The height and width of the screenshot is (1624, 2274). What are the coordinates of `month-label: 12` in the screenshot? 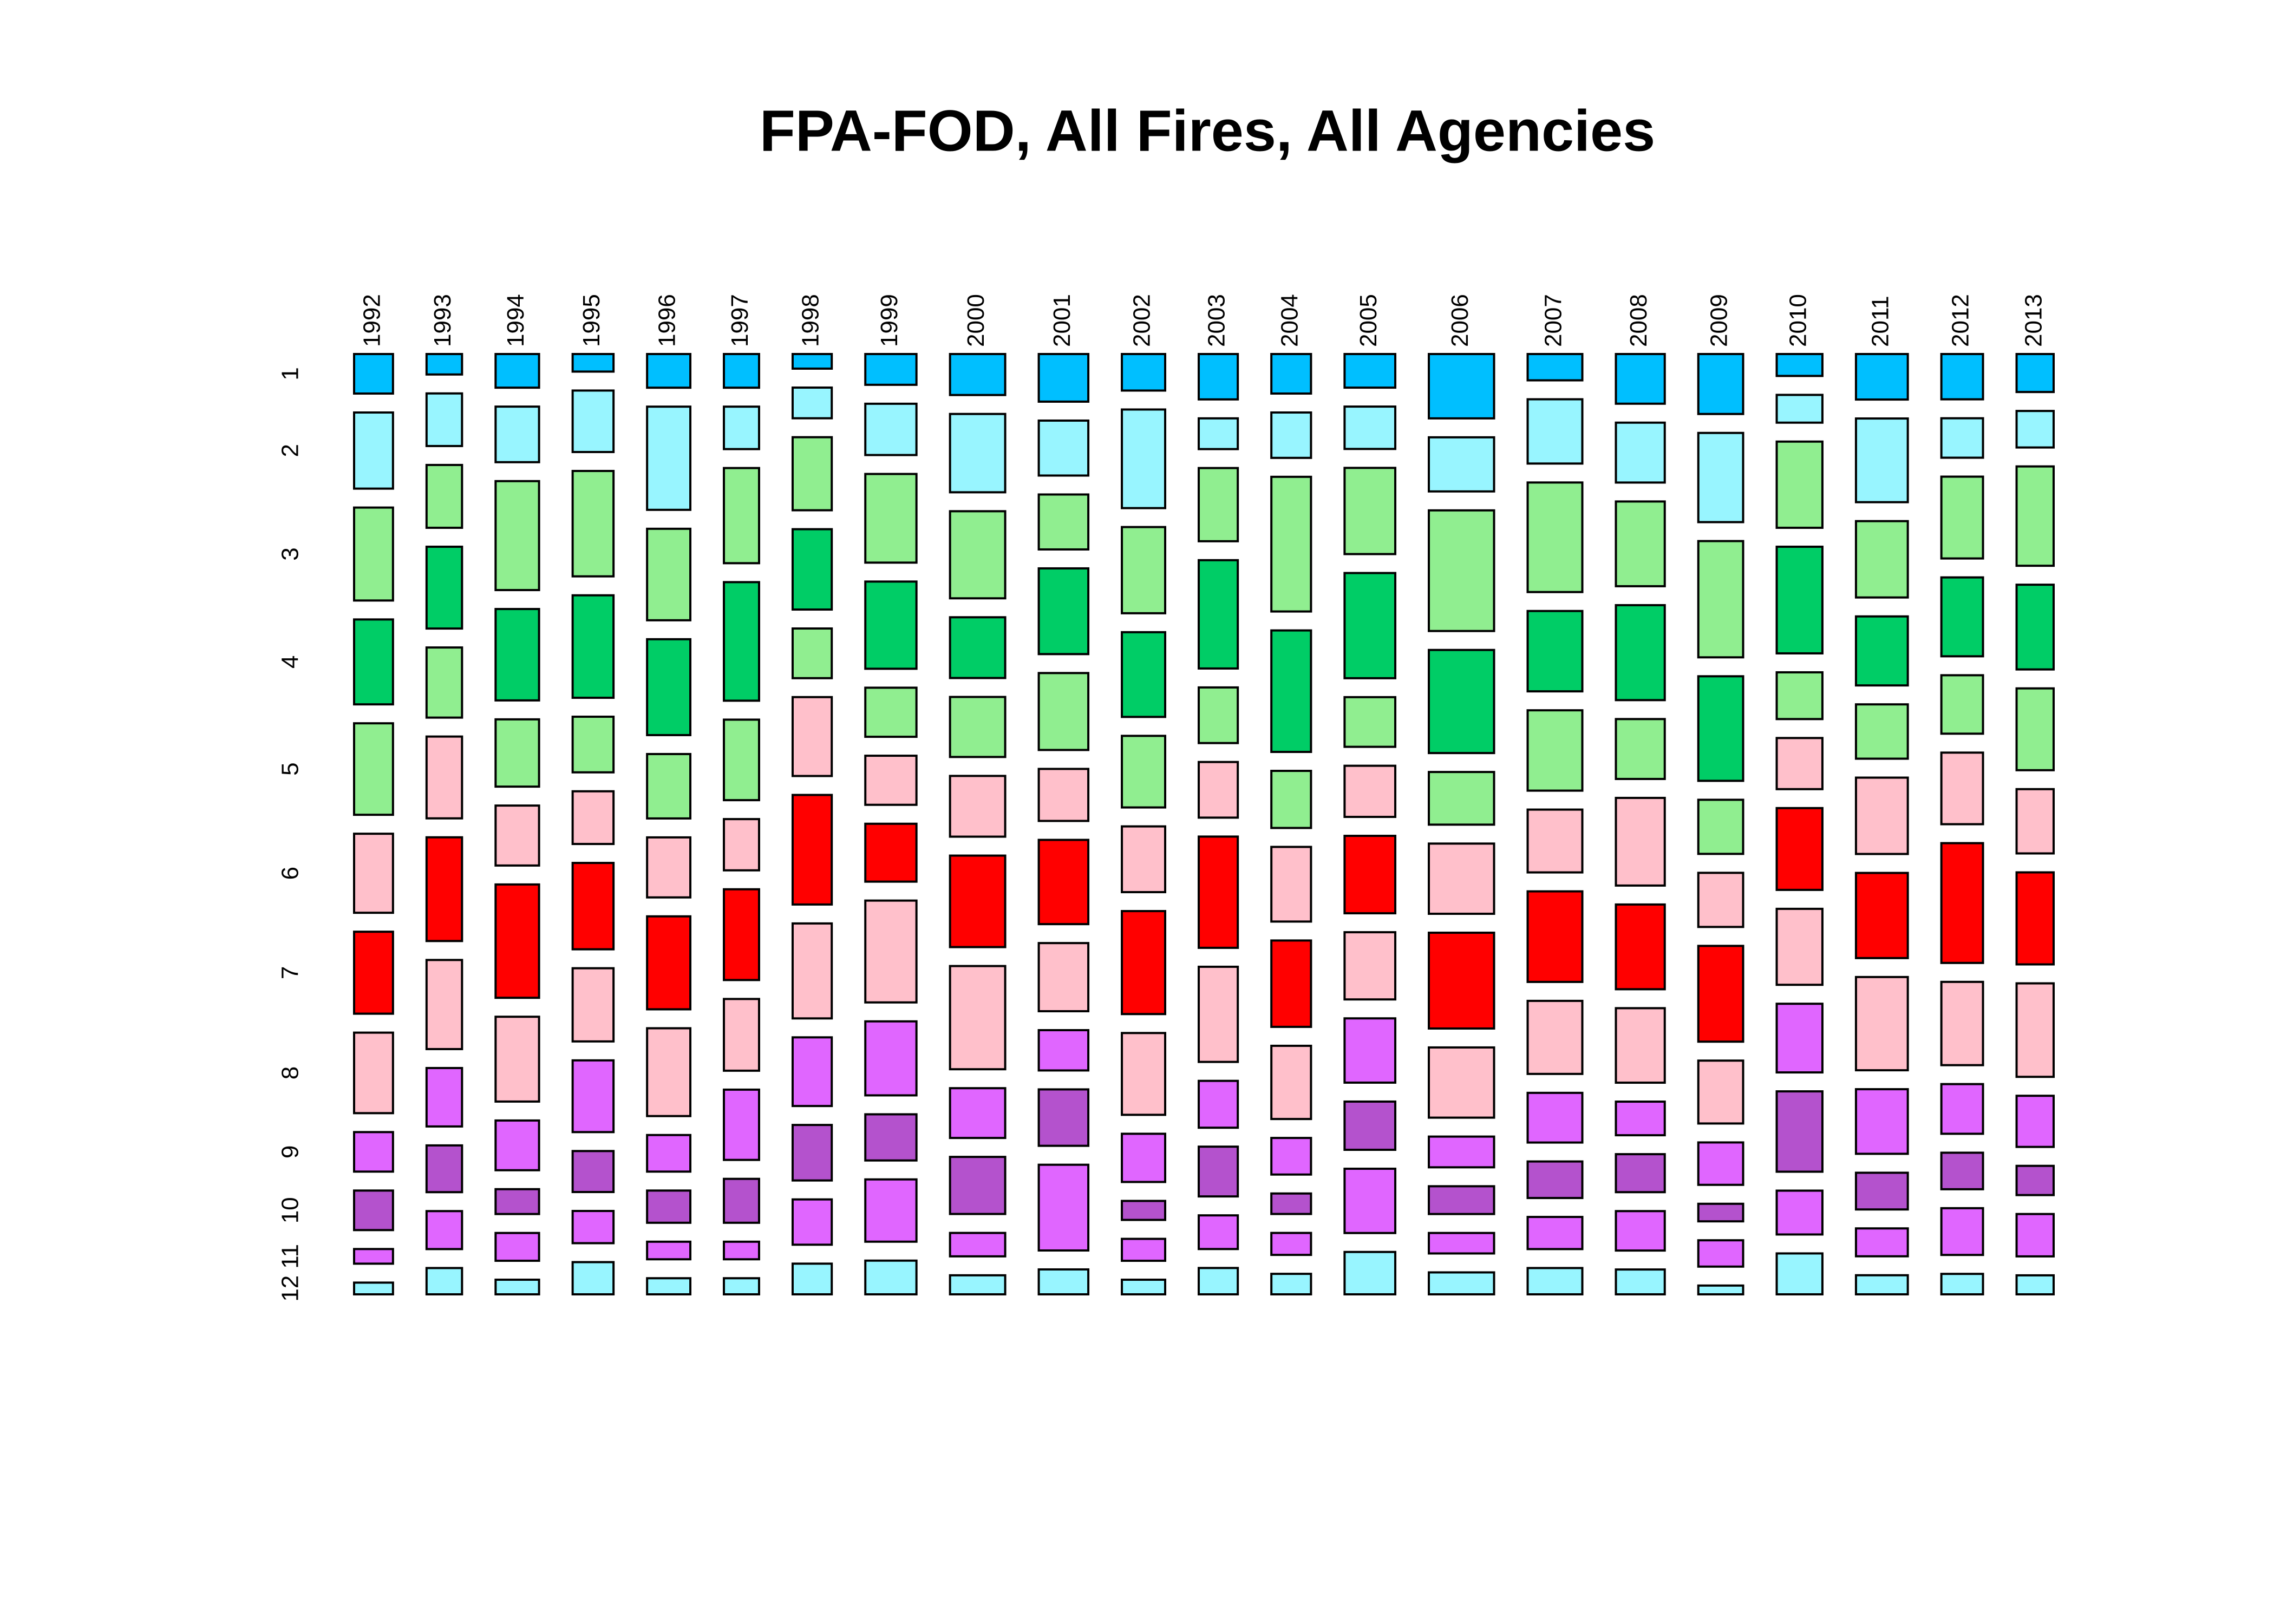 It's located at (291, 1289).